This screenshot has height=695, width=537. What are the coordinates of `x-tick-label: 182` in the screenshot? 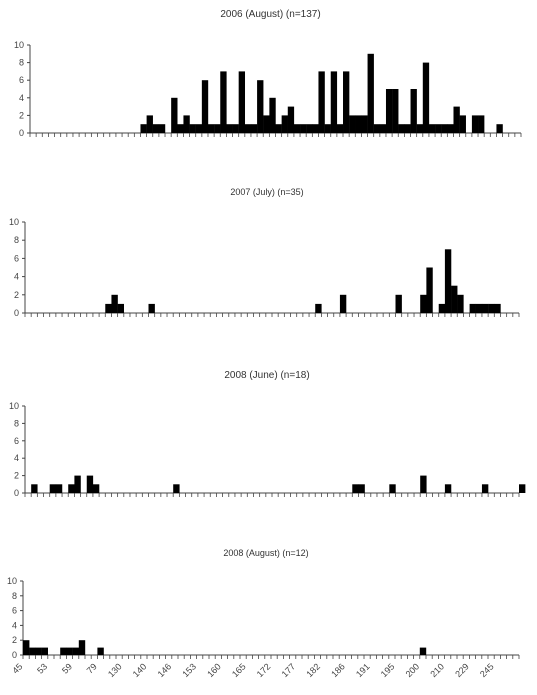 It's located at (313, 670).